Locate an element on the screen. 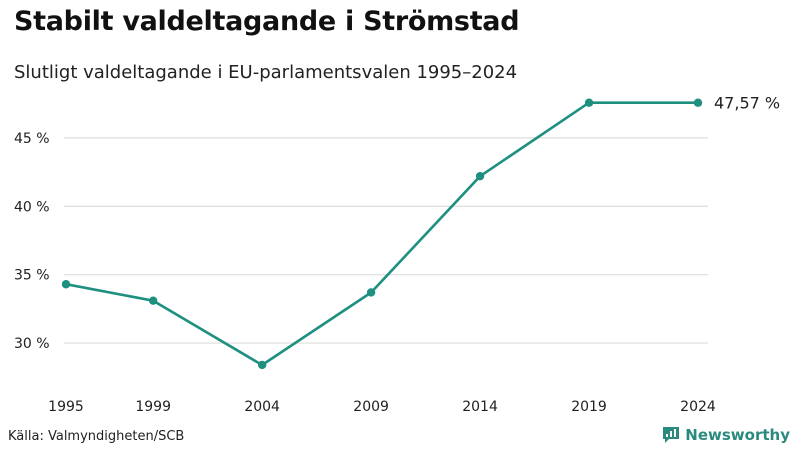 Image resolution: width=800 pixels, height=450 pixels. x-tick-label-1995: 1995 is located at coordinates (66, 407).